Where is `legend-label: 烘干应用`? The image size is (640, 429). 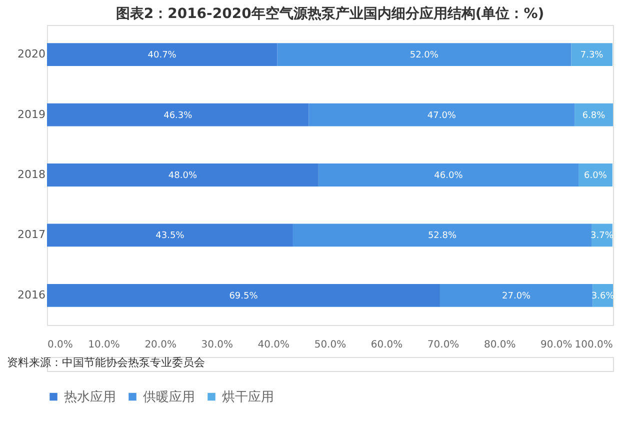
legend-label: 烘干应用 is located at coordinates (248, 396).